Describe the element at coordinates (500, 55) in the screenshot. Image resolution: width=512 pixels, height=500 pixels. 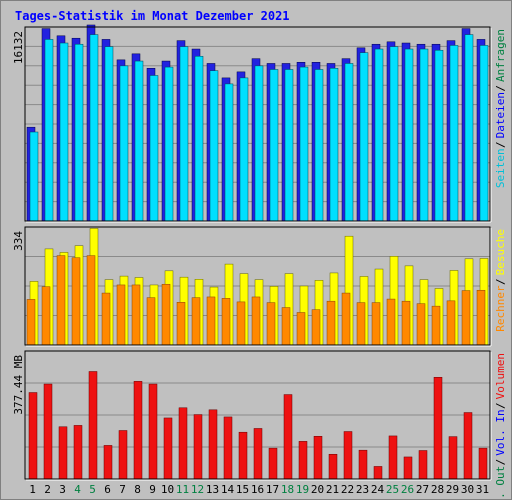
I see `legend-anfragen: Anfragen` at that location.